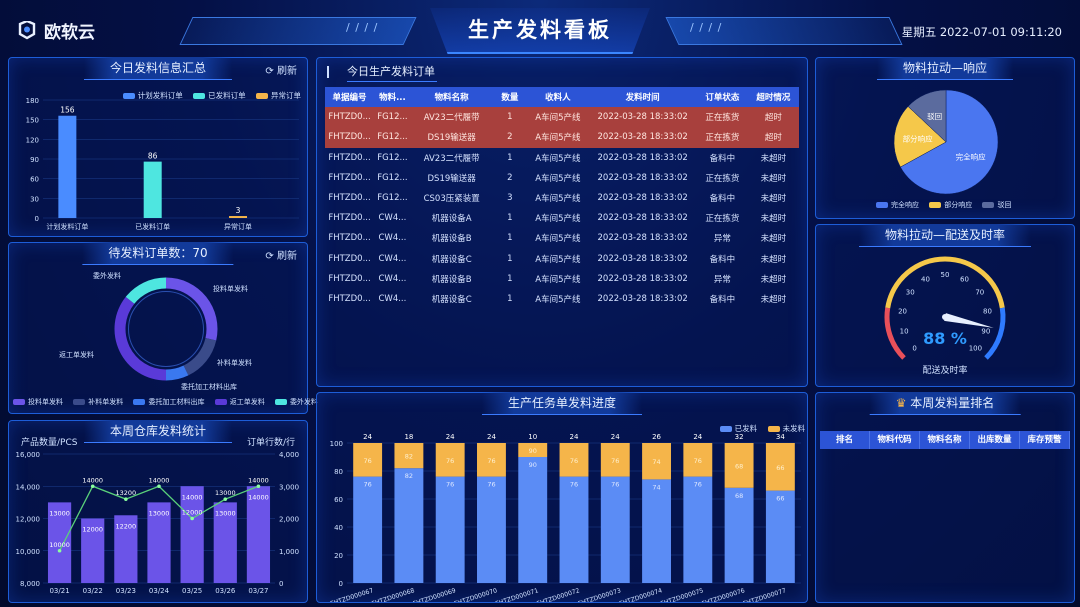  I want to click on table-cell: 机器设备A, so click(451, 219).